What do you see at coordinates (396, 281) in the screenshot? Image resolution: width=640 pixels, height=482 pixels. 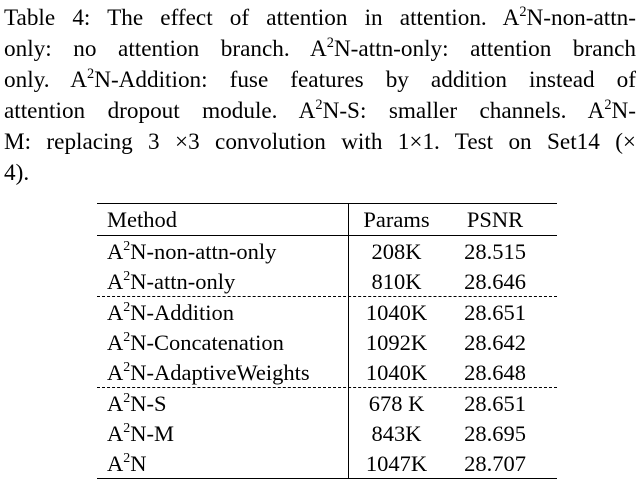 I see `cell-params: 810K` at bounding box center [396, 281].